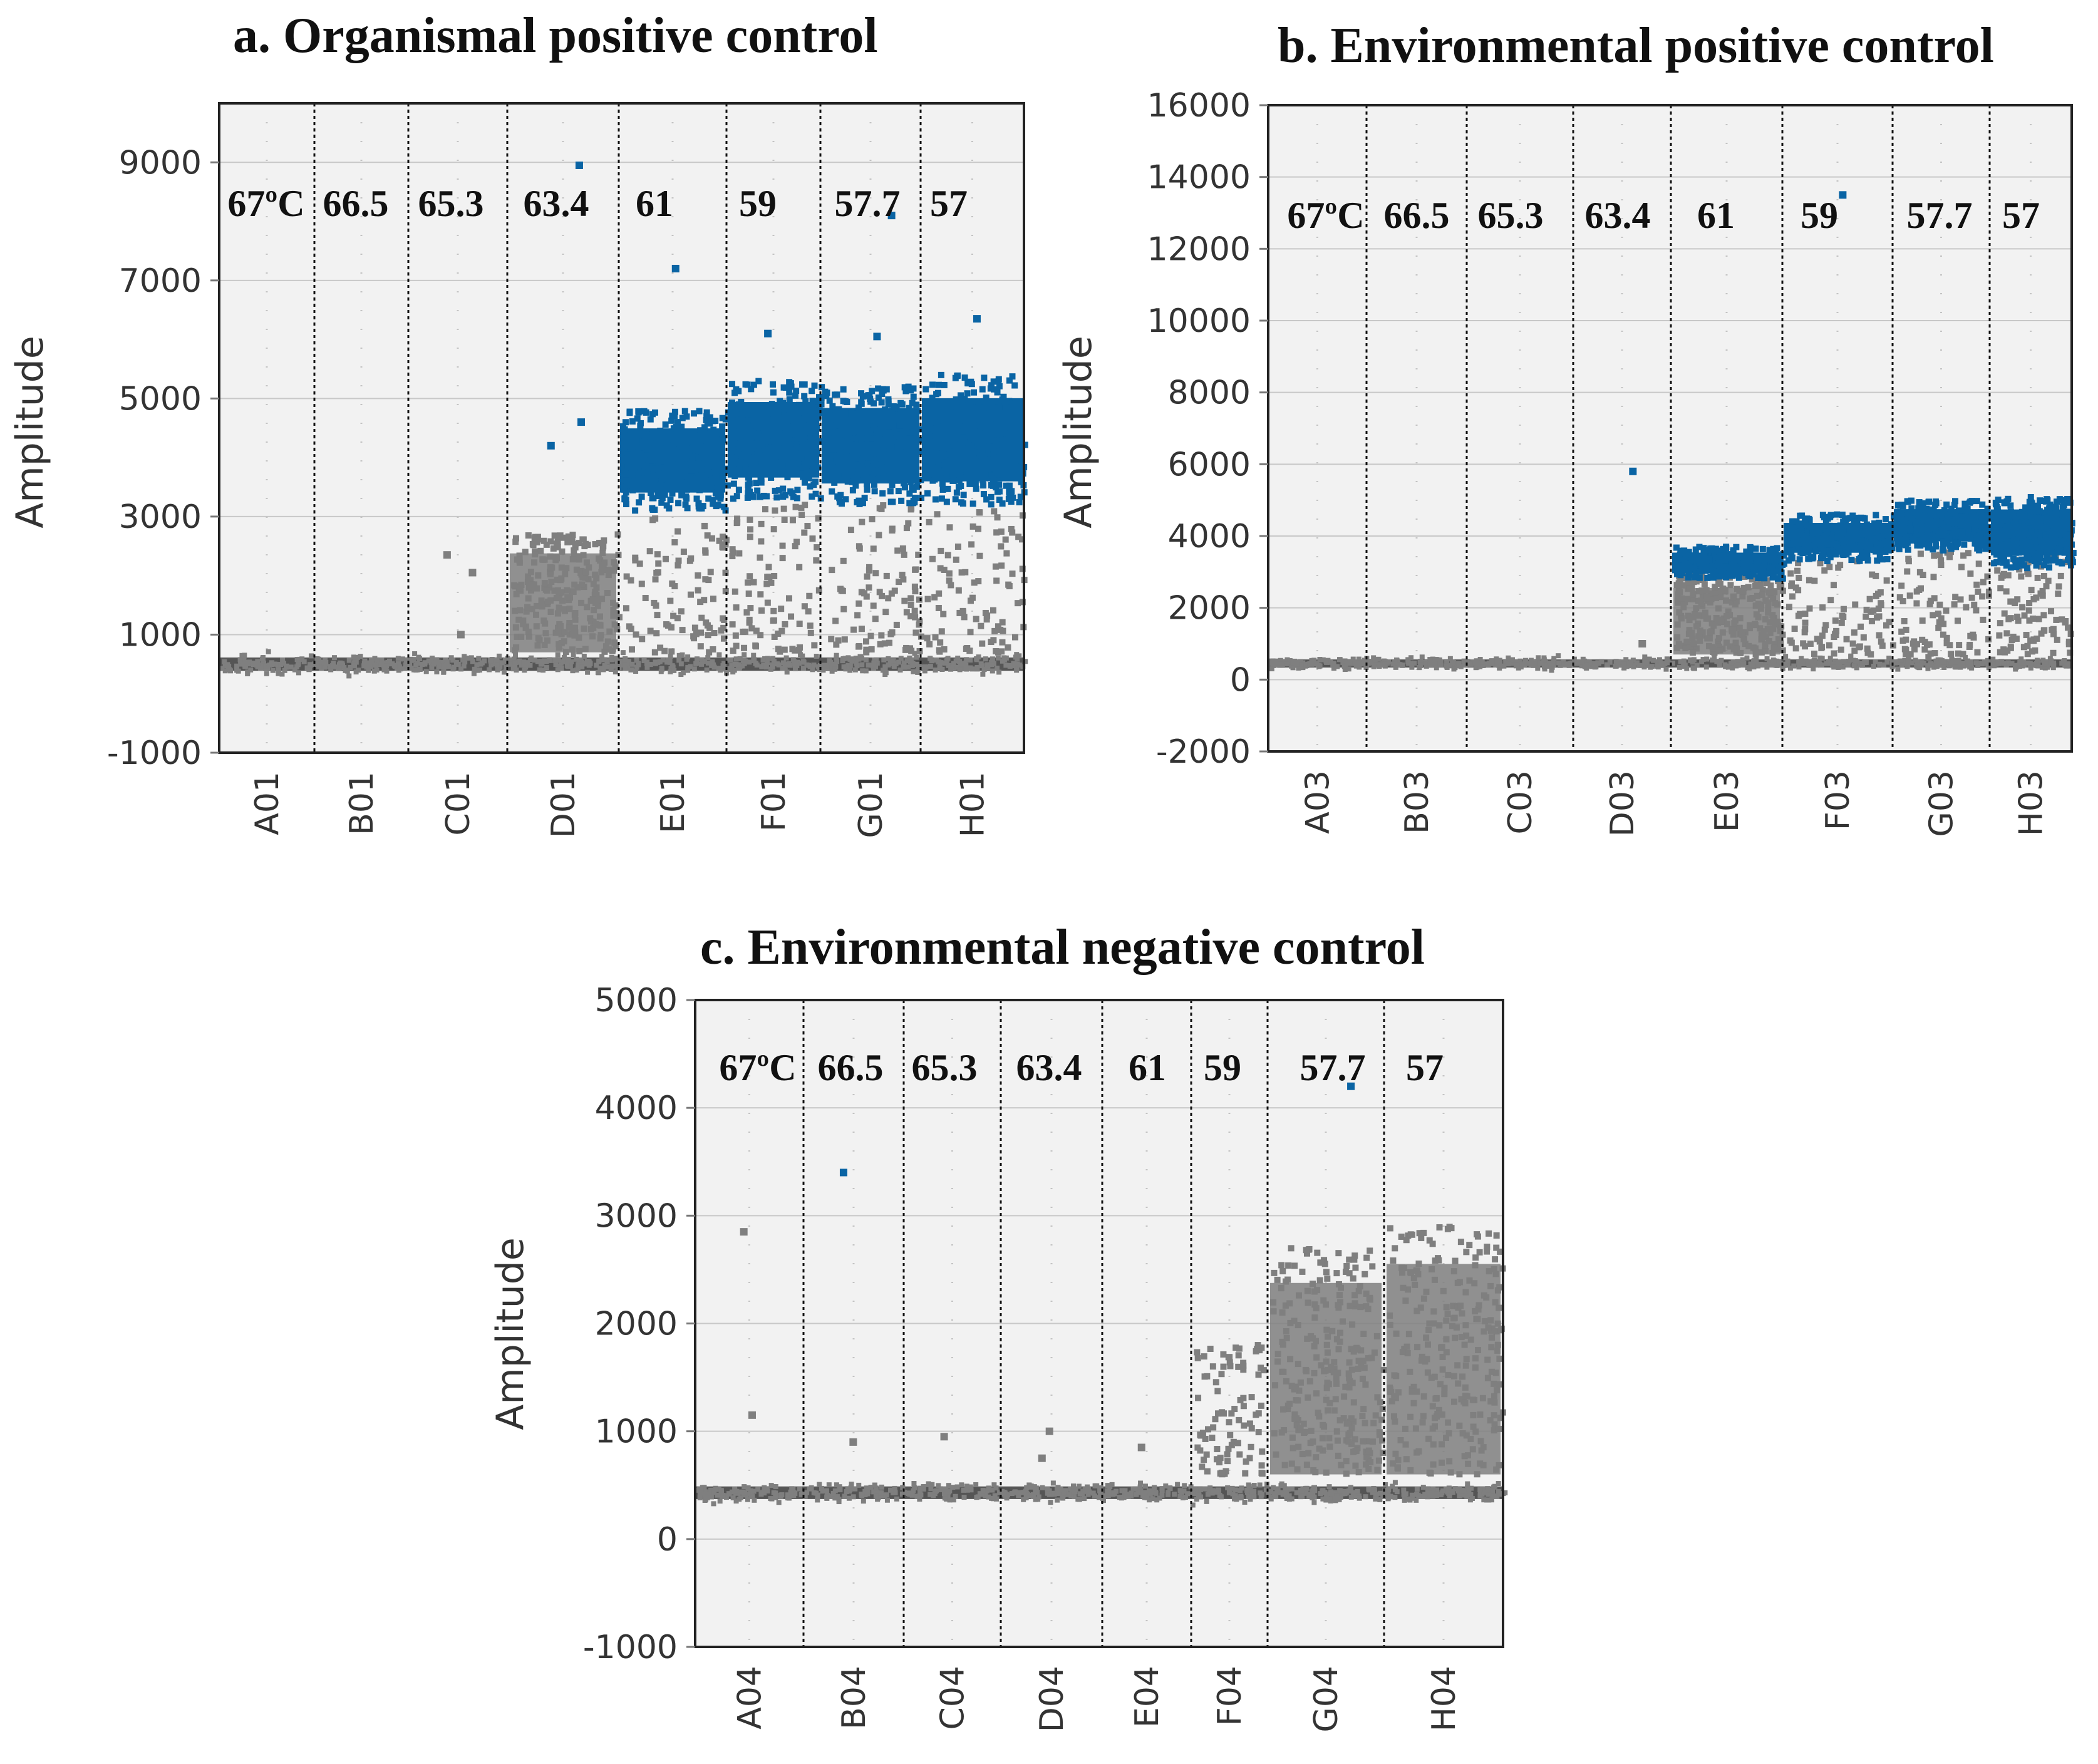 This screenshot has height=1764, width=2098. Describe the element at coordinates (876, 579) in the screenshot. I see `rain-cluster-G01` at that location.